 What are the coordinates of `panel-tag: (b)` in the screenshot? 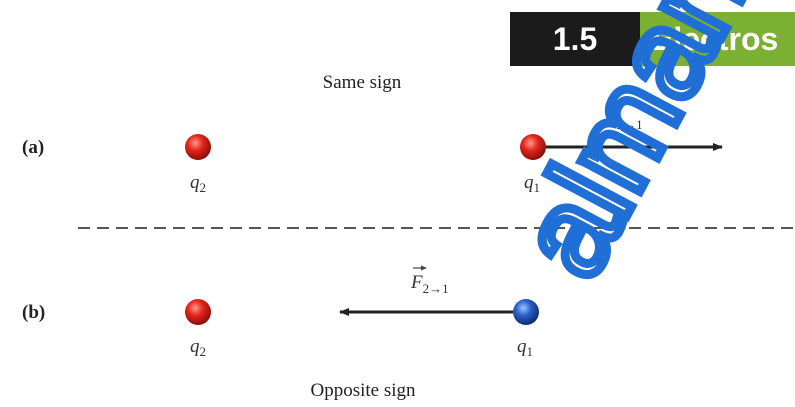 It's located at (33, 312).